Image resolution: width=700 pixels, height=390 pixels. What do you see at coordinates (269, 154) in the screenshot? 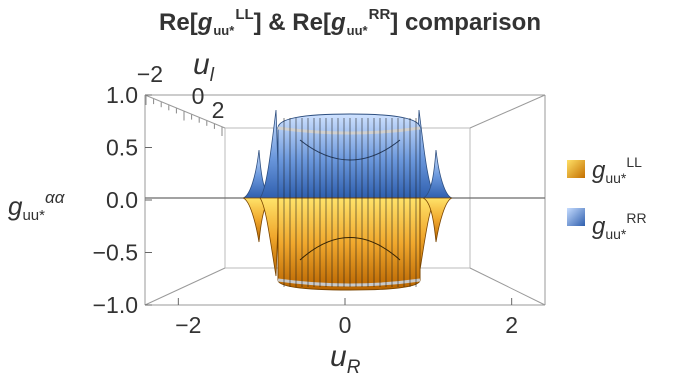
I see `spike-left-inner-up` at bounding box center [269, 154].